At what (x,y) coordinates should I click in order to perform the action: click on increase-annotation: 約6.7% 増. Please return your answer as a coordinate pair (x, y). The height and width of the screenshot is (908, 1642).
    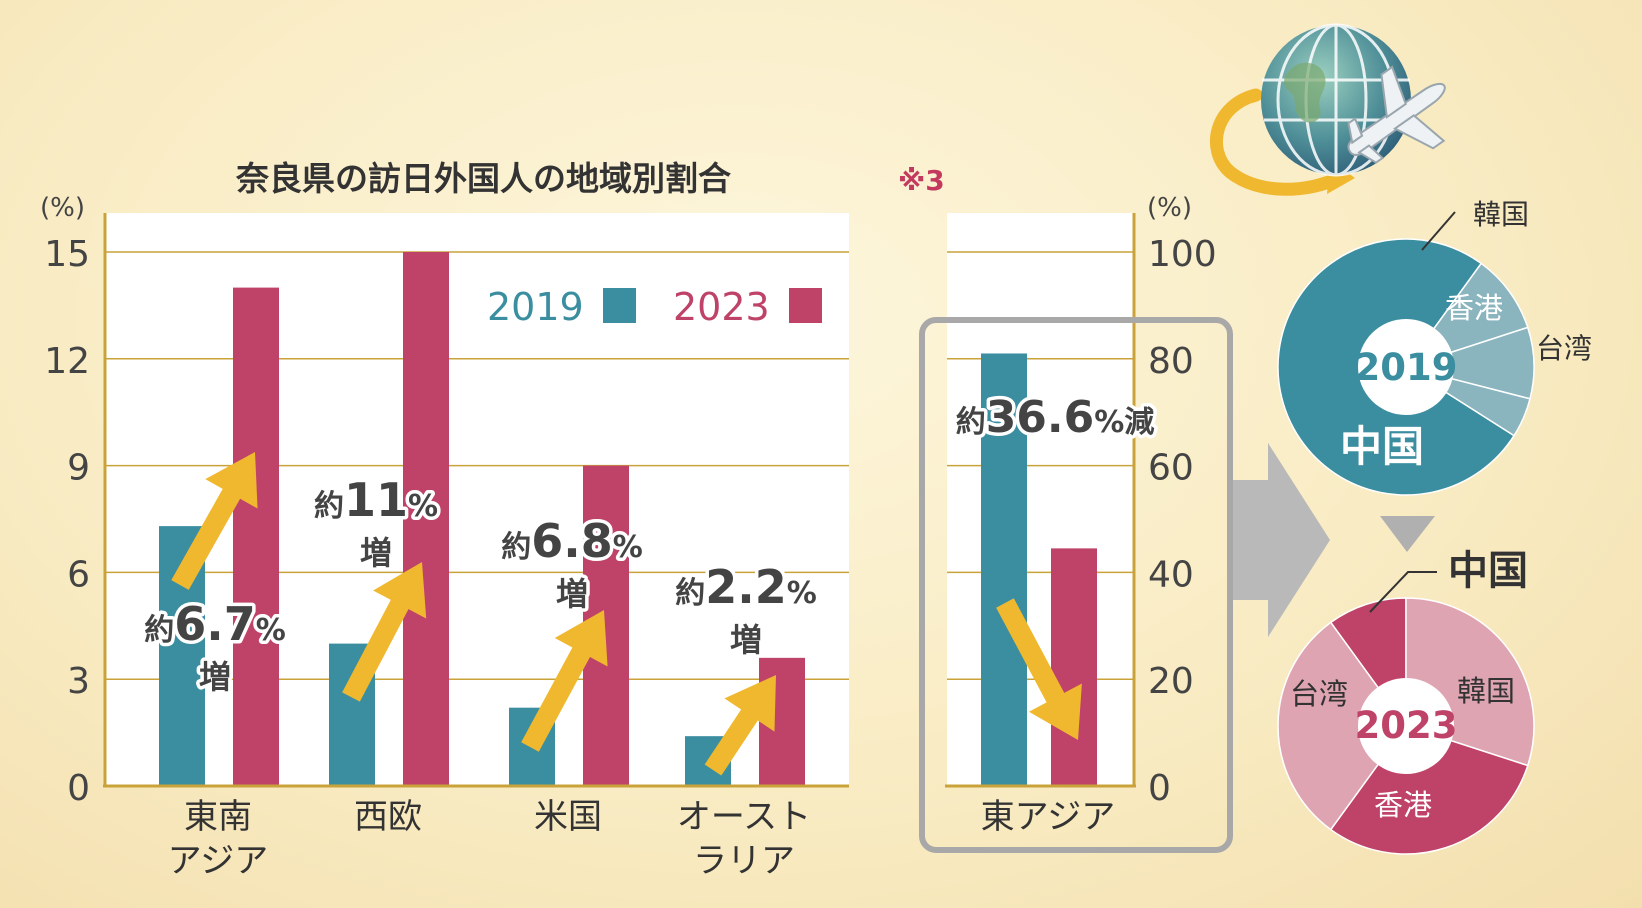
    Looking at the image, I should click on (215, 647).